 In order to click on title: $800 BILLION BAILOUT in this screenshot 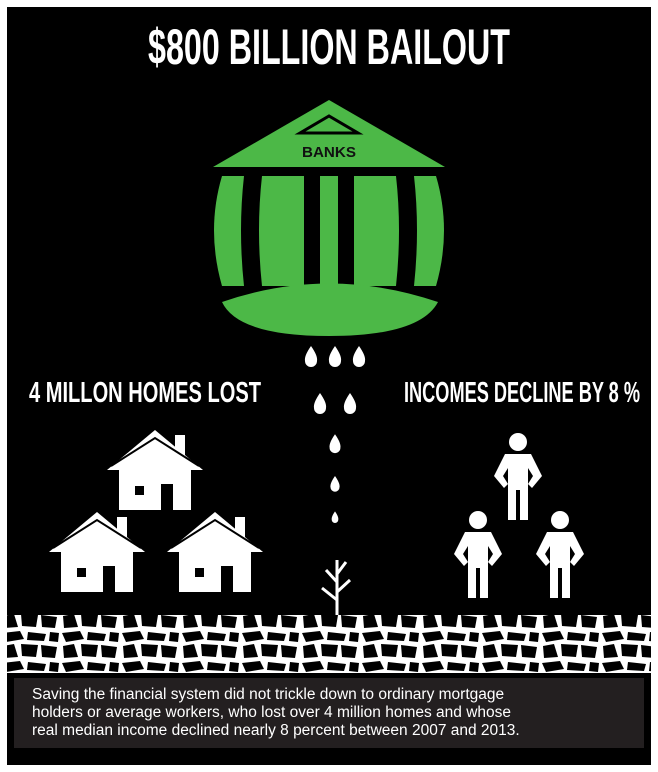, I will do `click(329, 47)`.